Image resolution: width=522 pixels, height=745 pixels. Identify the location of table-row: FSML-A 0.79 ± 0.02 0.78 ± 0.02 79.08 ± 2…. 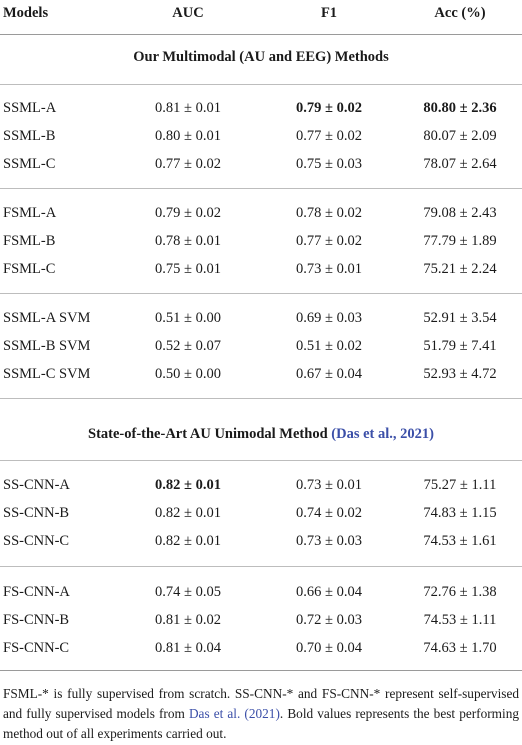
(261, 217).